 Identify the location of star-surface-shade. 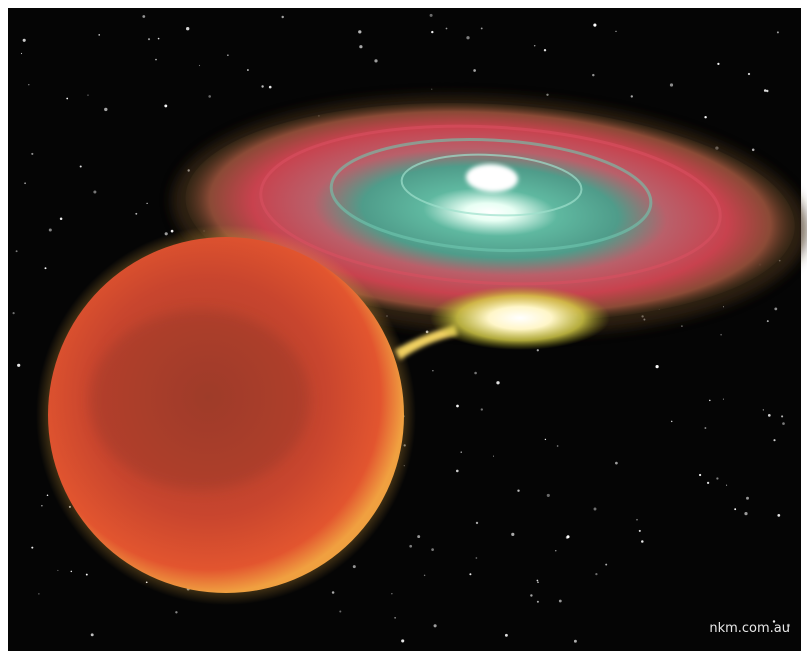
(200, 400).